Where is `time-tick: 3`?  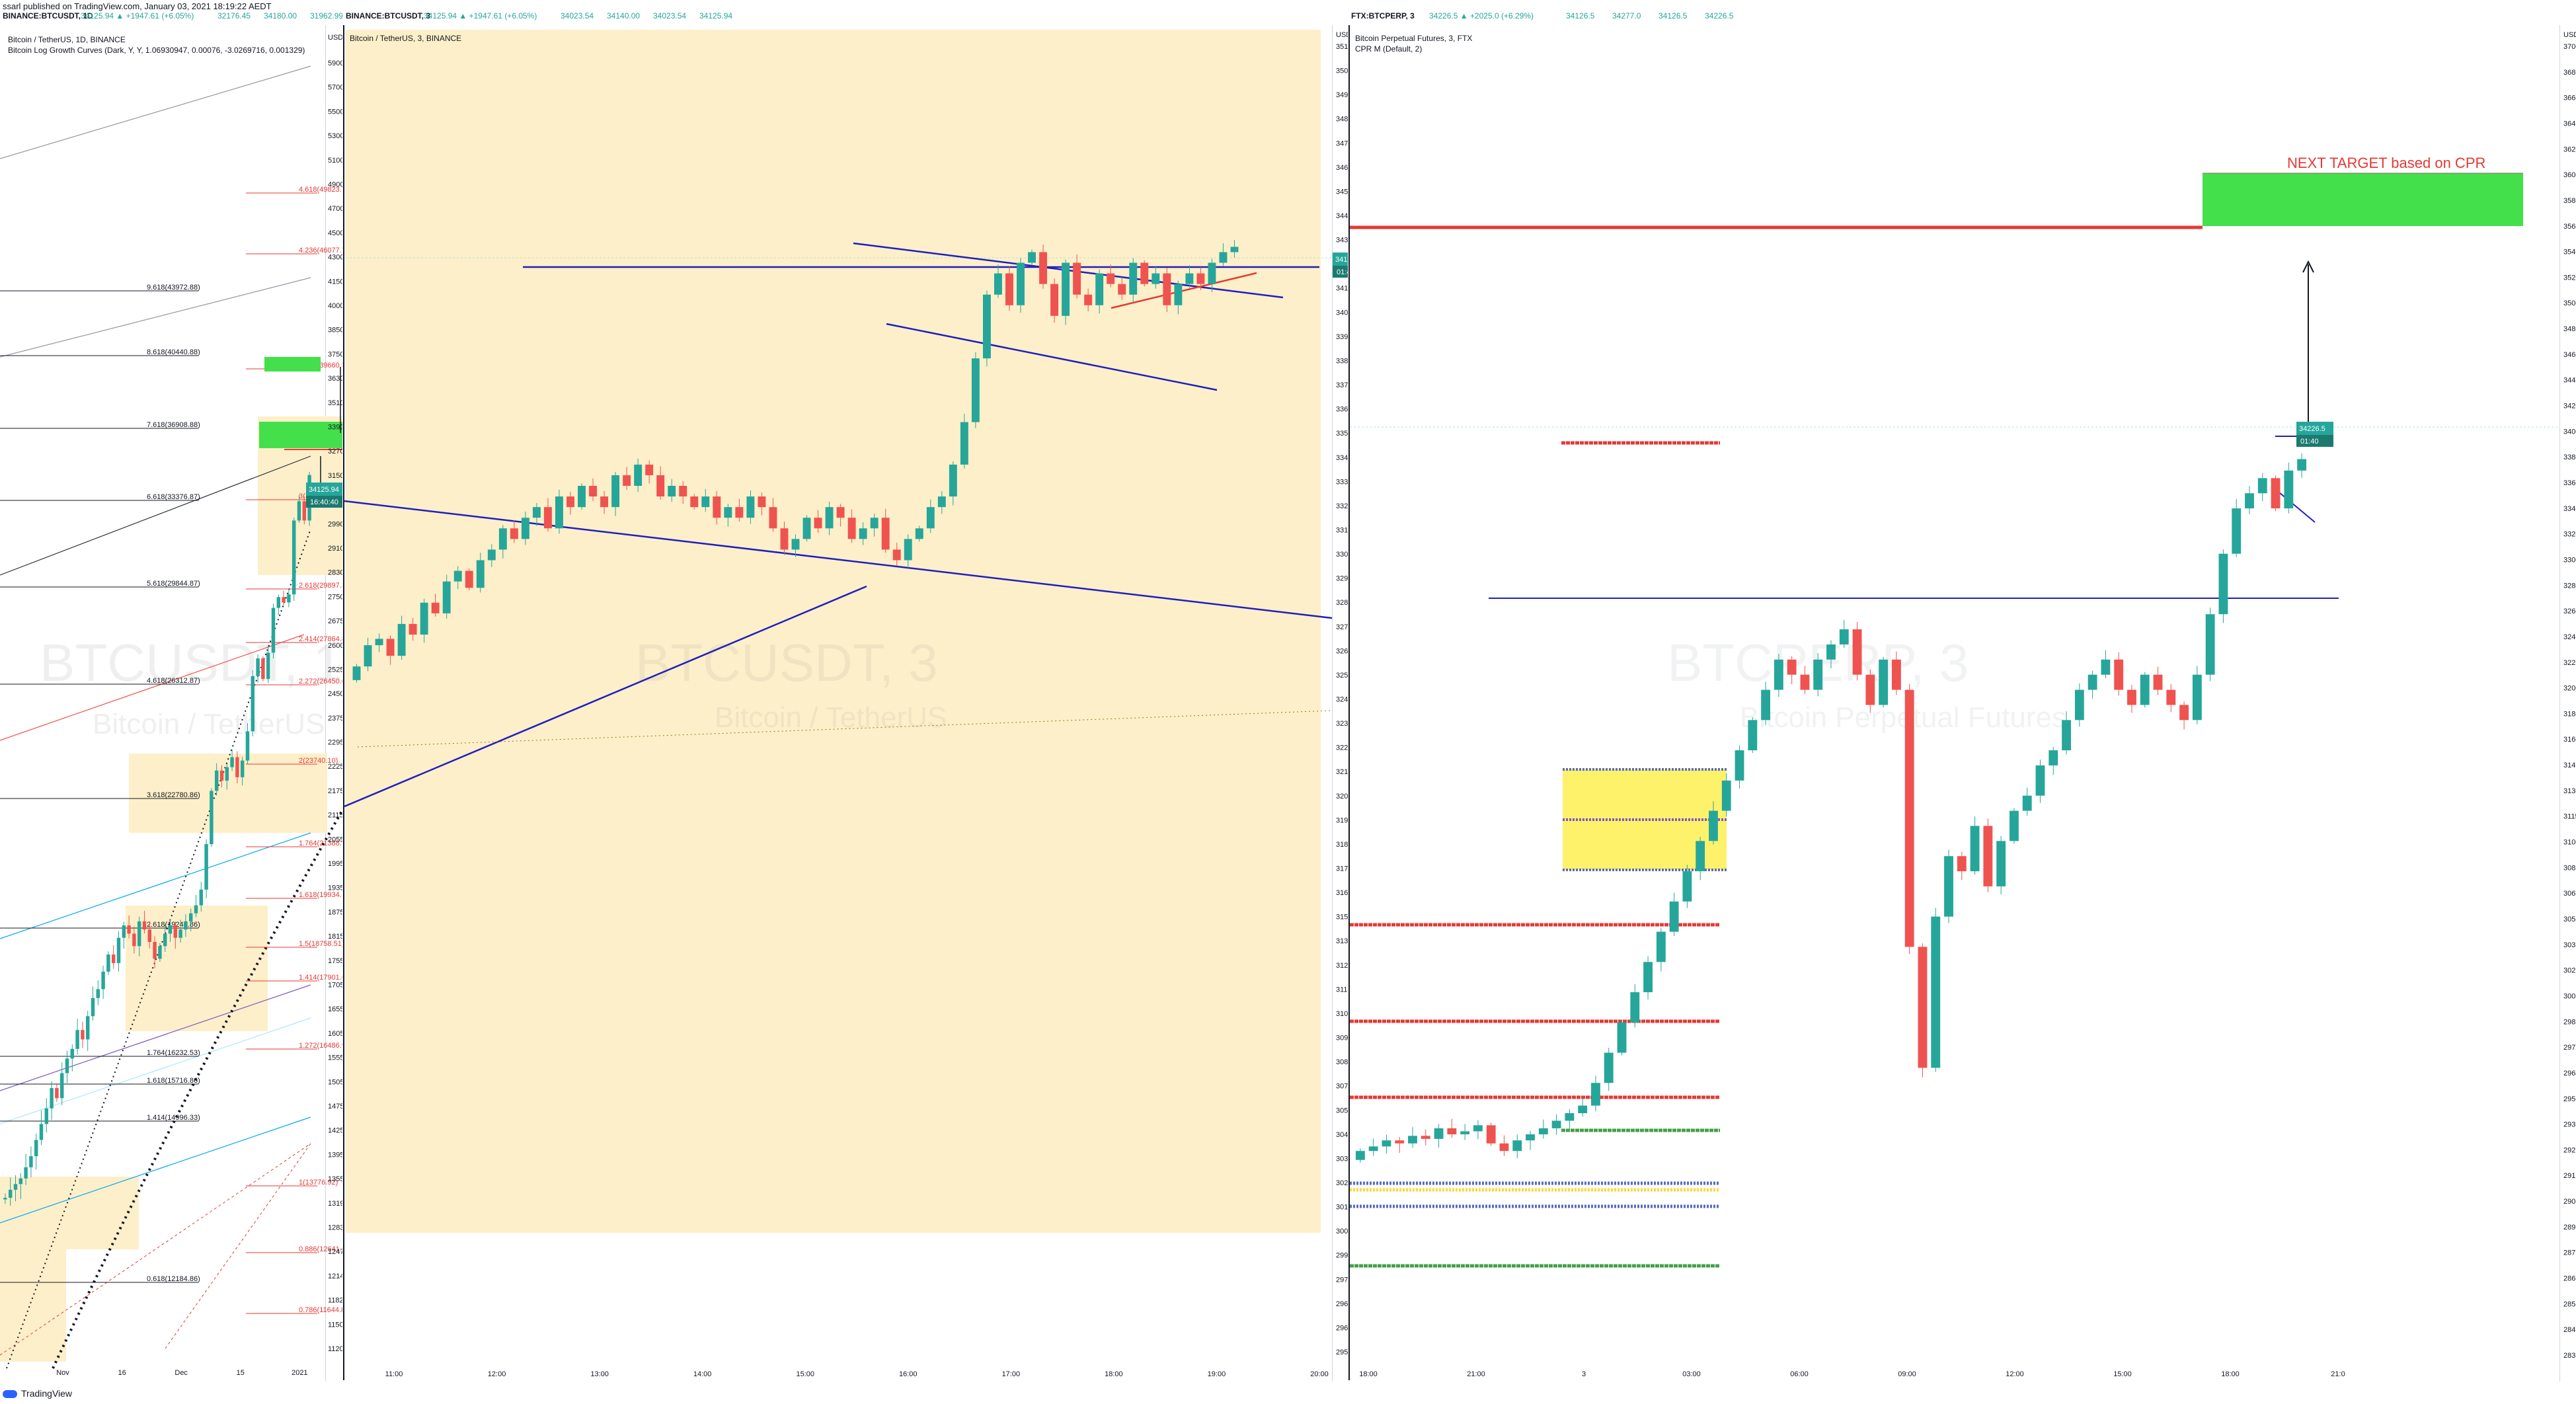
time-tick: 3 is located at coordinates (1584, 1374).